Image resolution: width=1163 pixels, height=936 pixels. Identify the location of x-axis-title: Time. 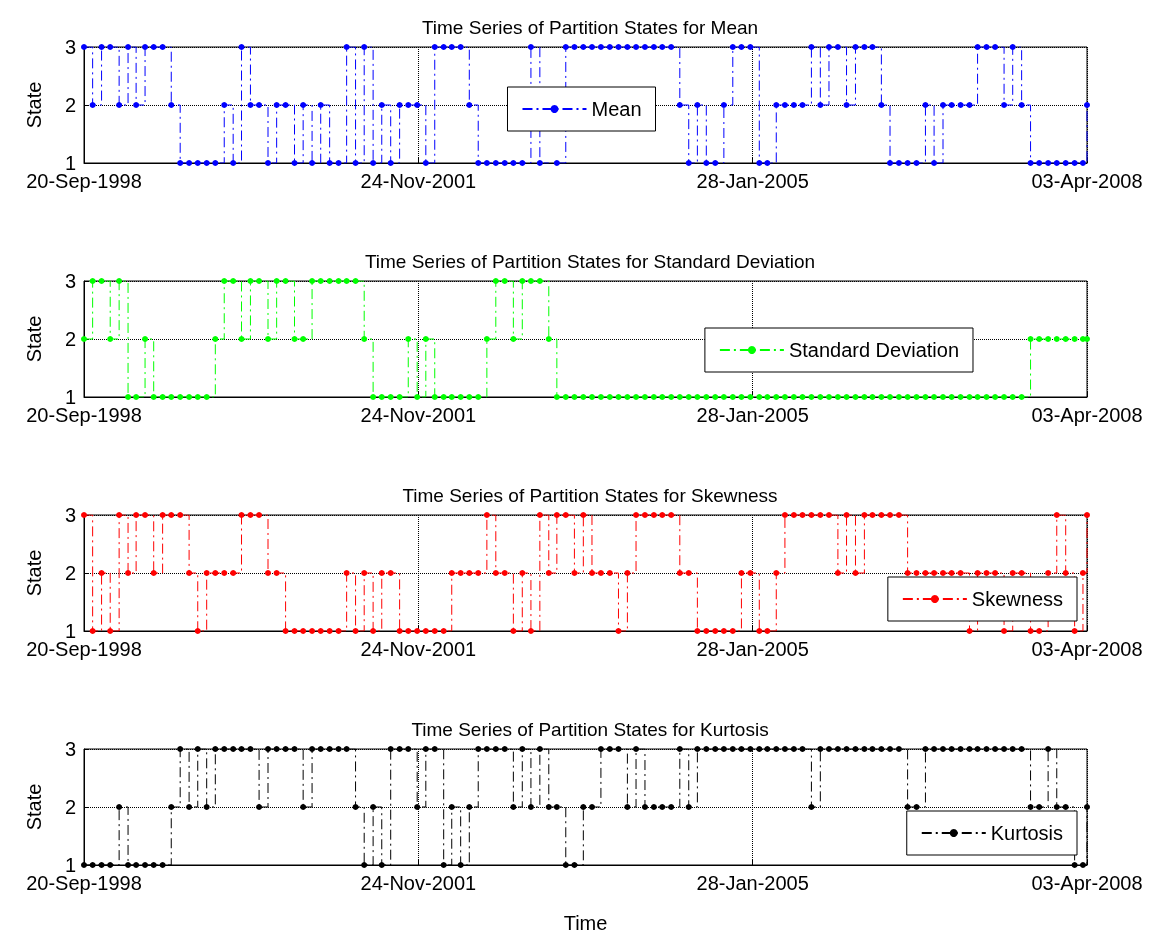
(585, 923).